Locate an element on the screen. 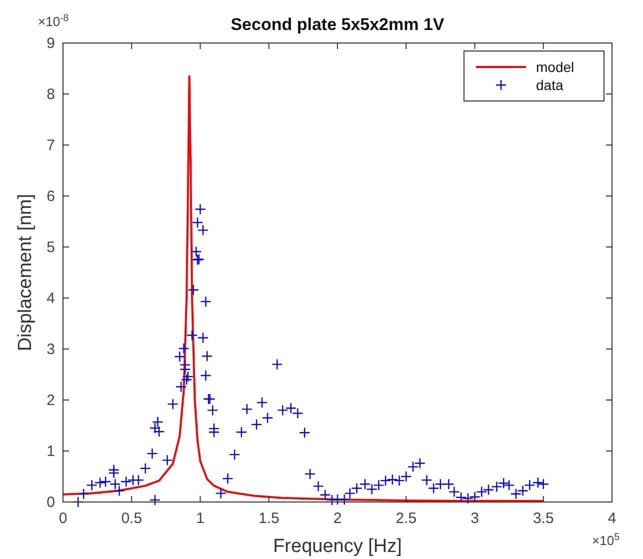 The height and width of the screenshot is (559, 643). text: ×10$^{-8}$ is located at coordinates (53, 20).